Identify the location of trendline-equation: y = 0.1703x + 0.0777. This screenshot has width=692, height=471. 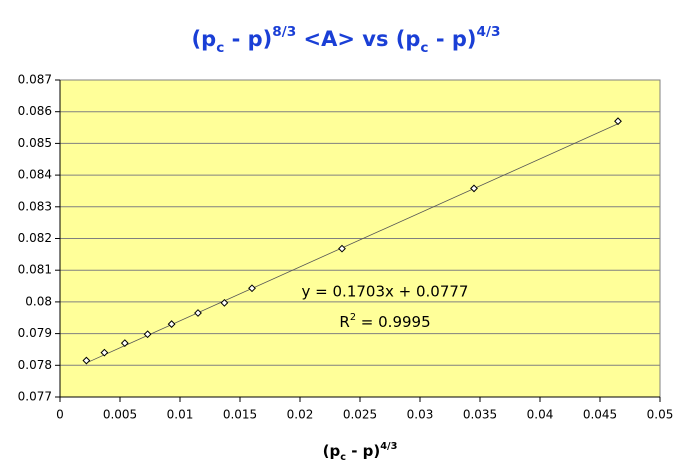
(385, 292).